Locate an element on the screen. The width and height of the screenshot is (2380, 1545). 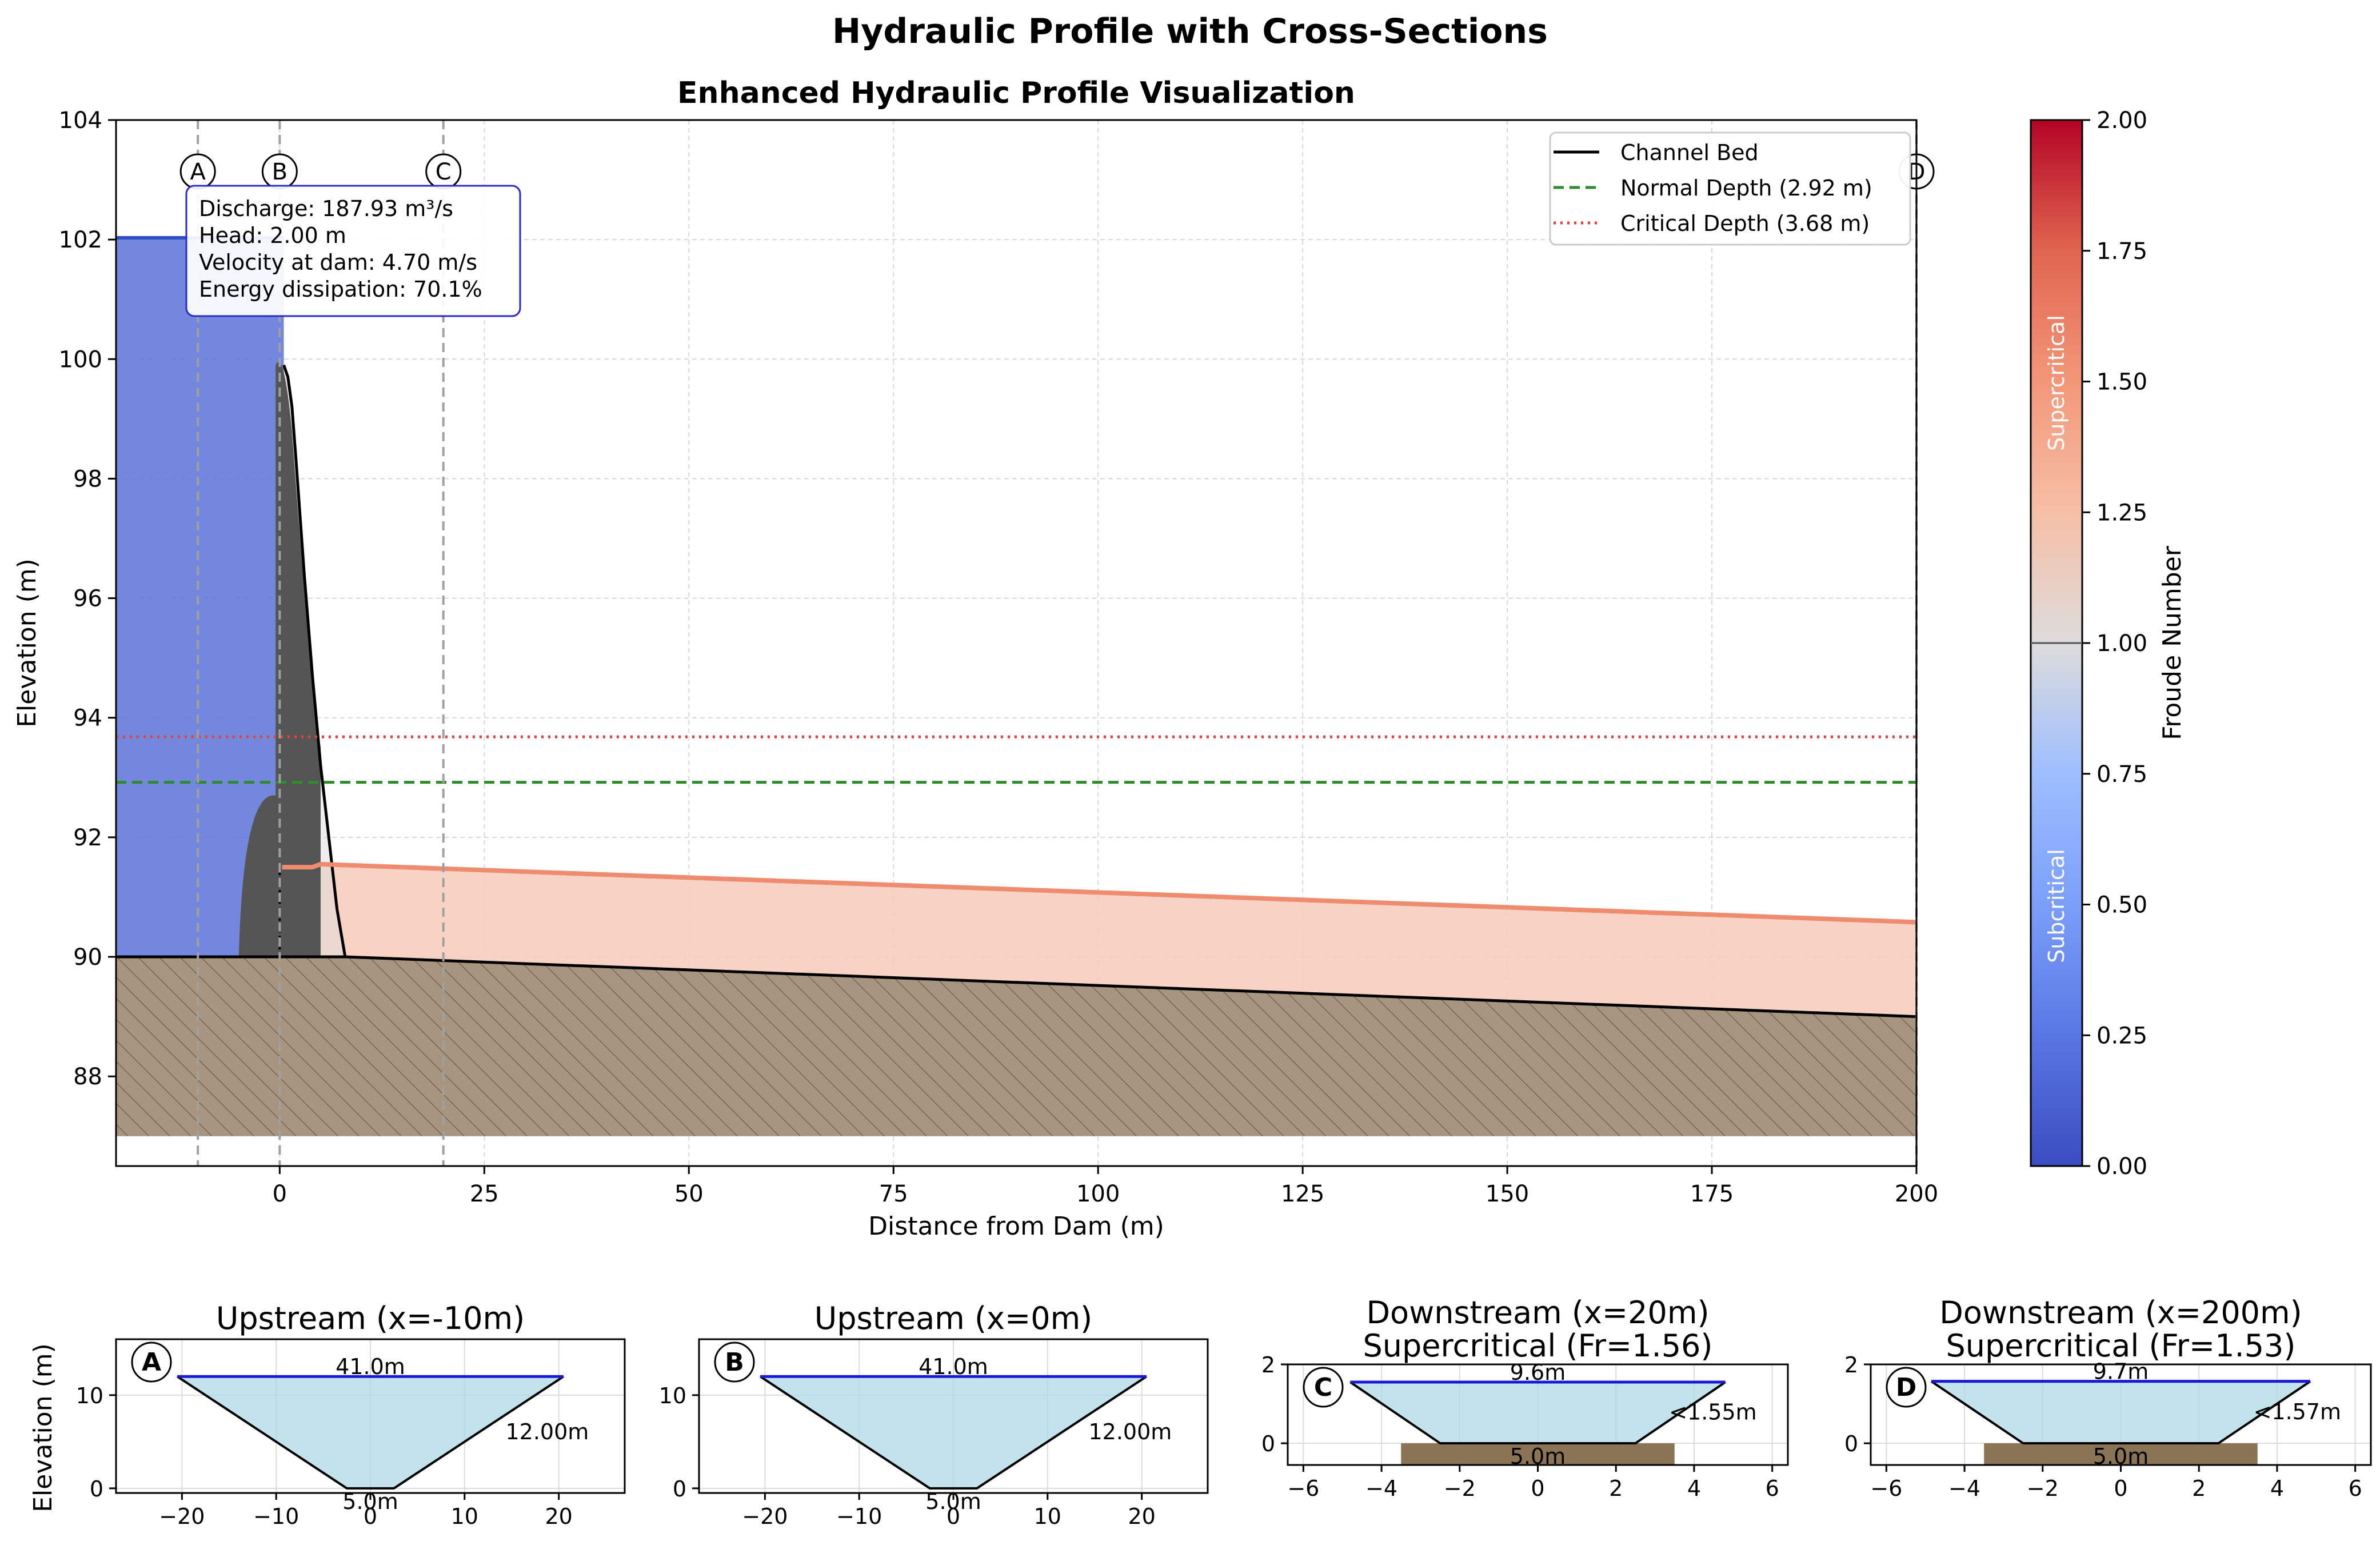
colorbar-high-label: Supercritical is located at coordinates (2056, 383).